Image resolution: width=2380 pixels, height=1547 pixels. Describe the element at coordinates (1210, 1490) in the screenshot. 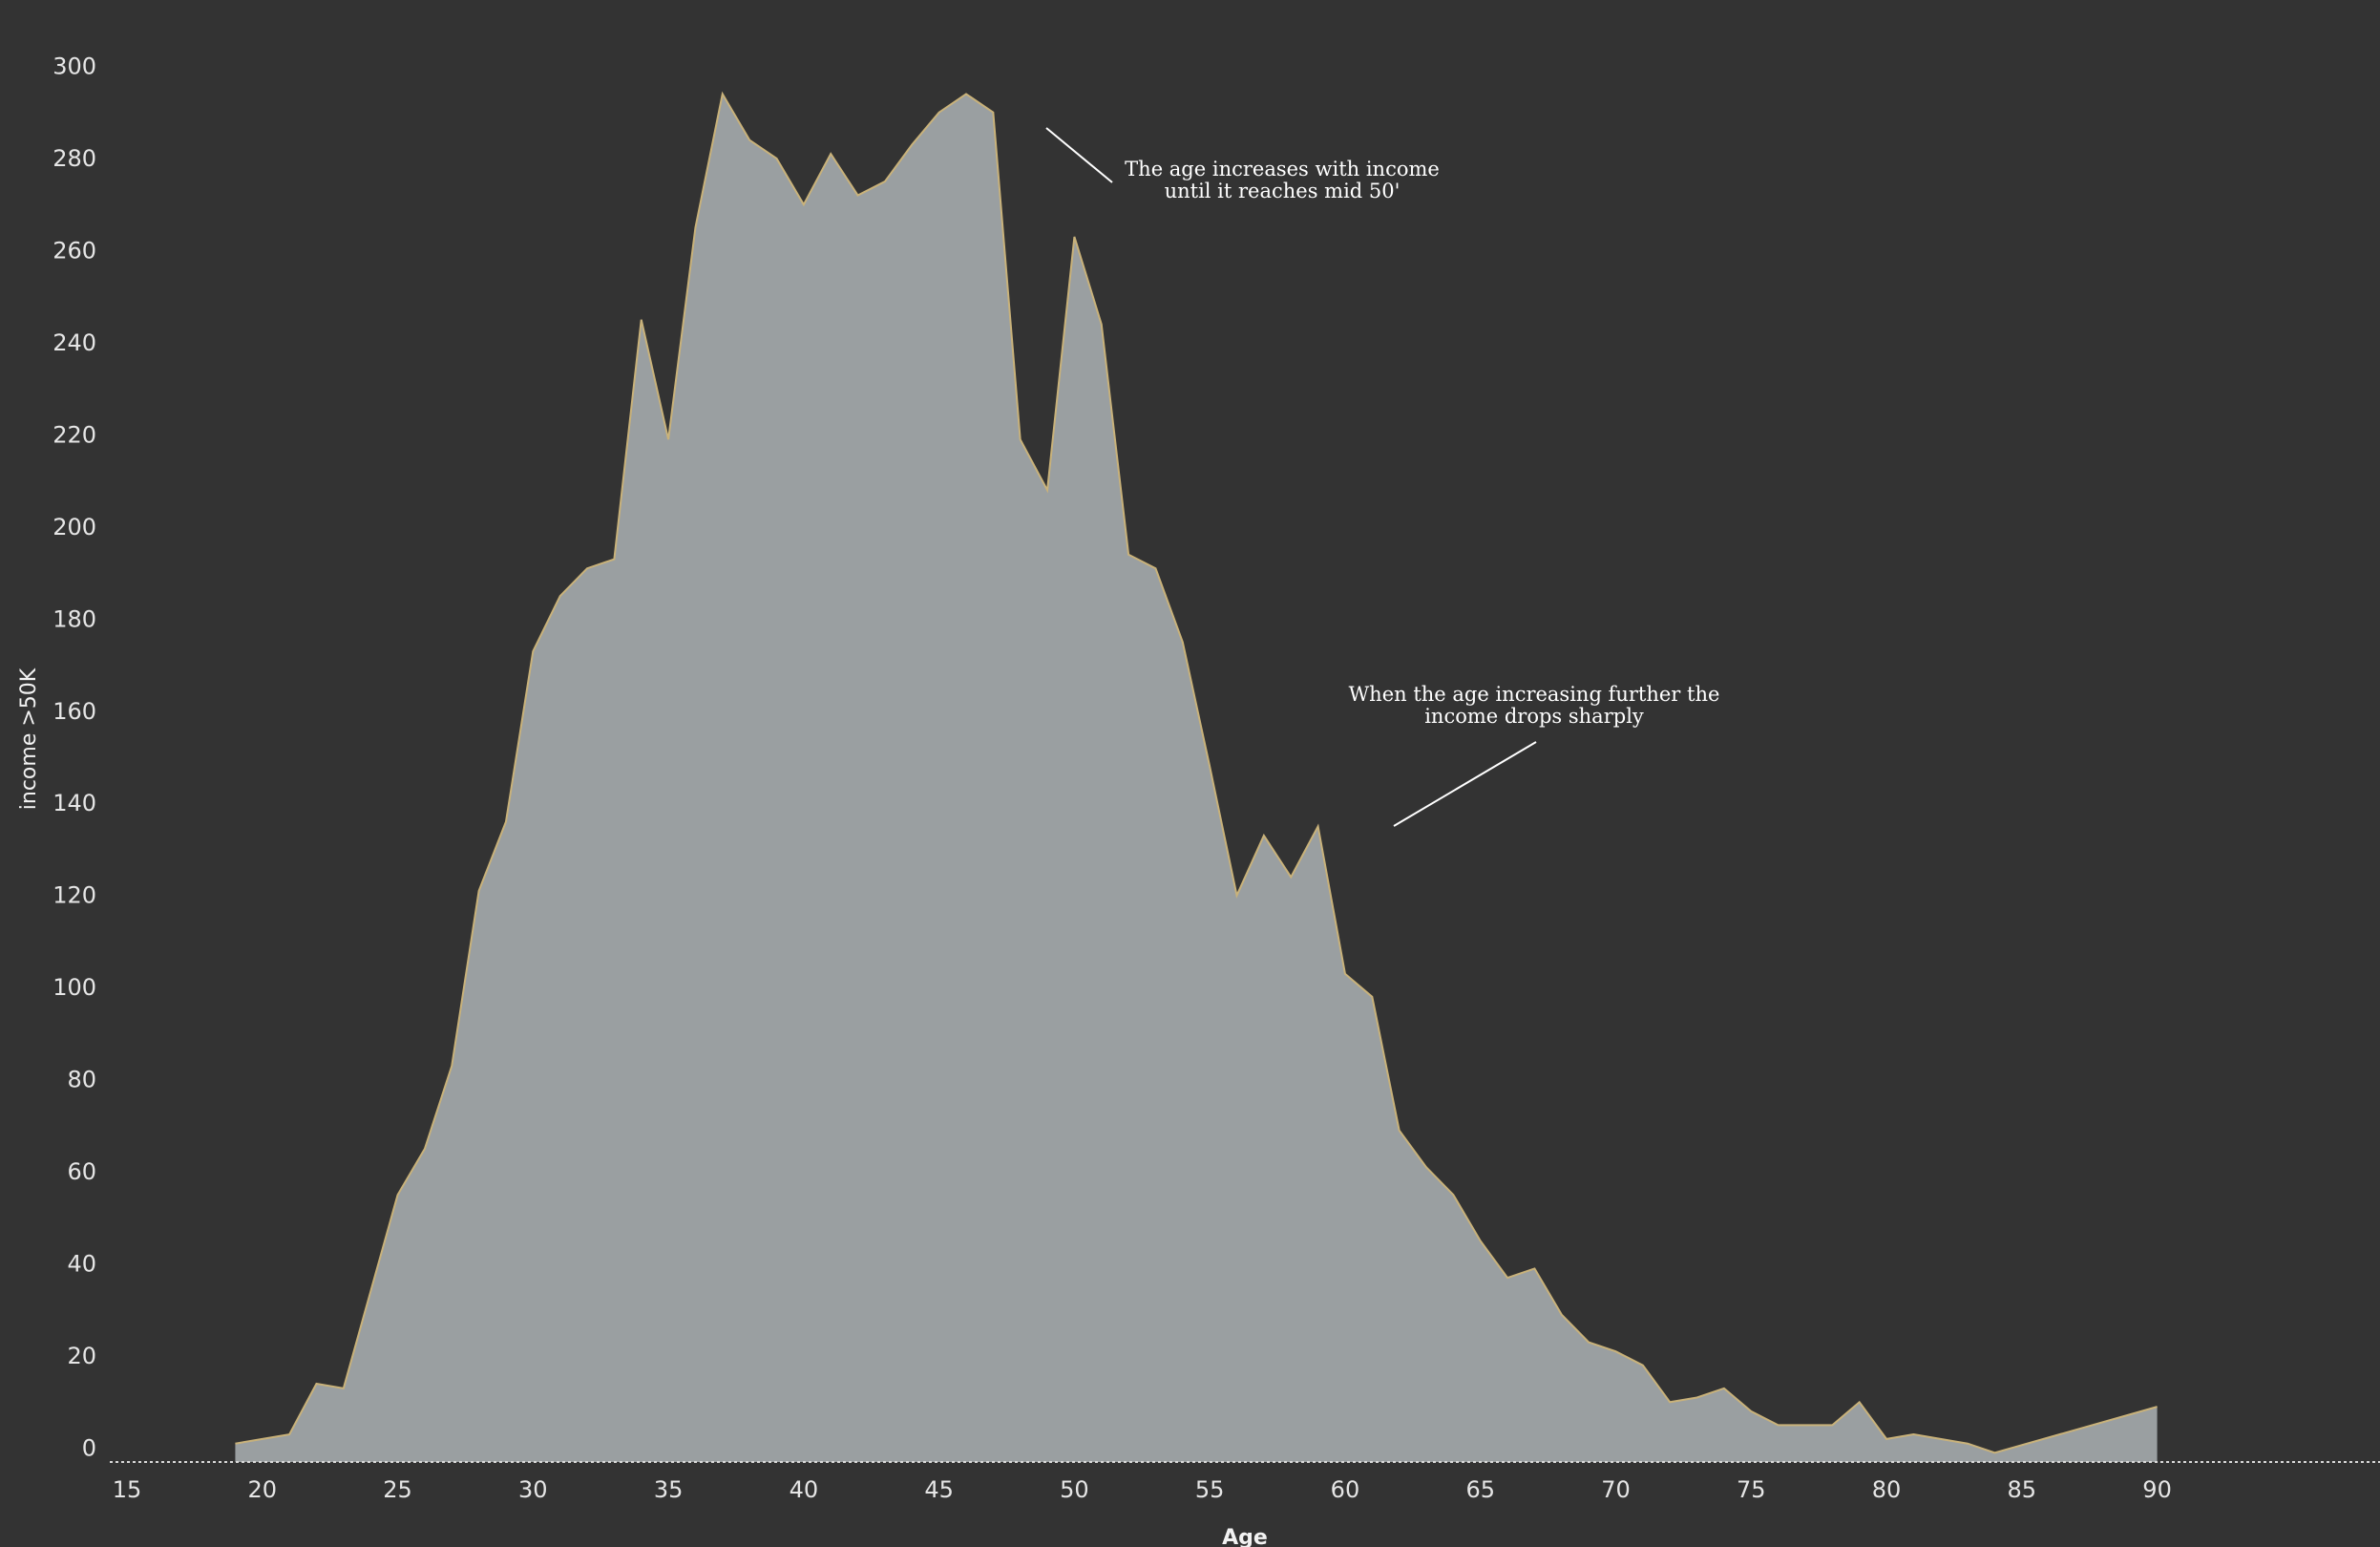

I see `x-tick-label: 55` at that location.